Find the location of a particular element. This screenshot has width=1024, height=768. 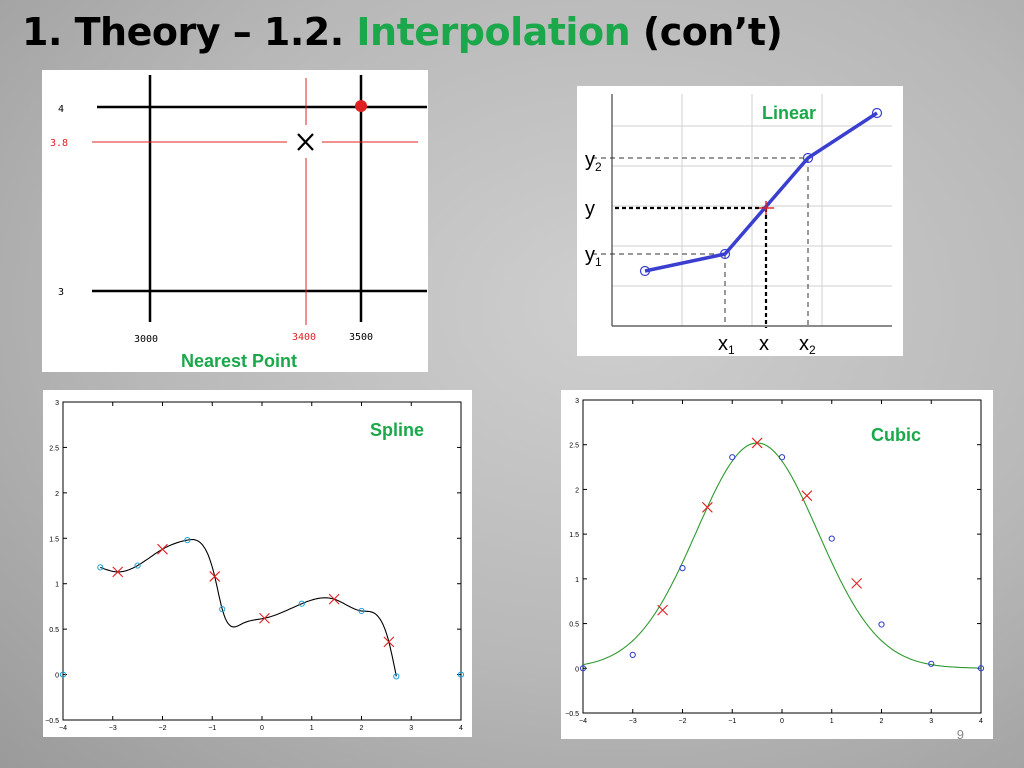

linear-interp-line is located at coordinates (761, 192).